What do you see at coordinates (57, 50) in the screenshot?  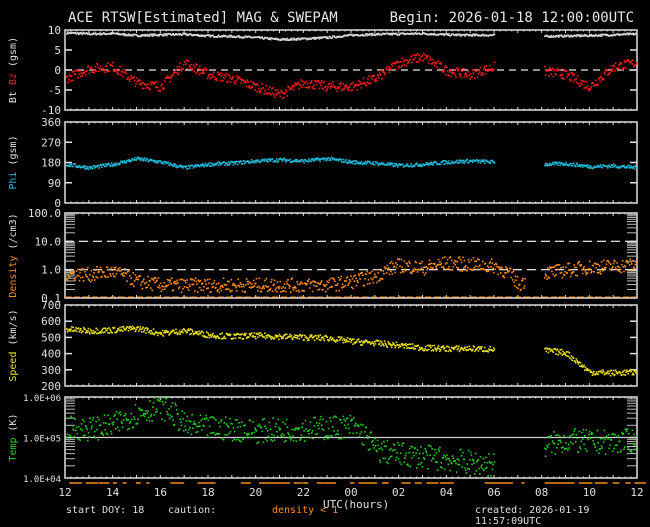 I see `y-tick-label: 5` at bounding box center [57, 50].